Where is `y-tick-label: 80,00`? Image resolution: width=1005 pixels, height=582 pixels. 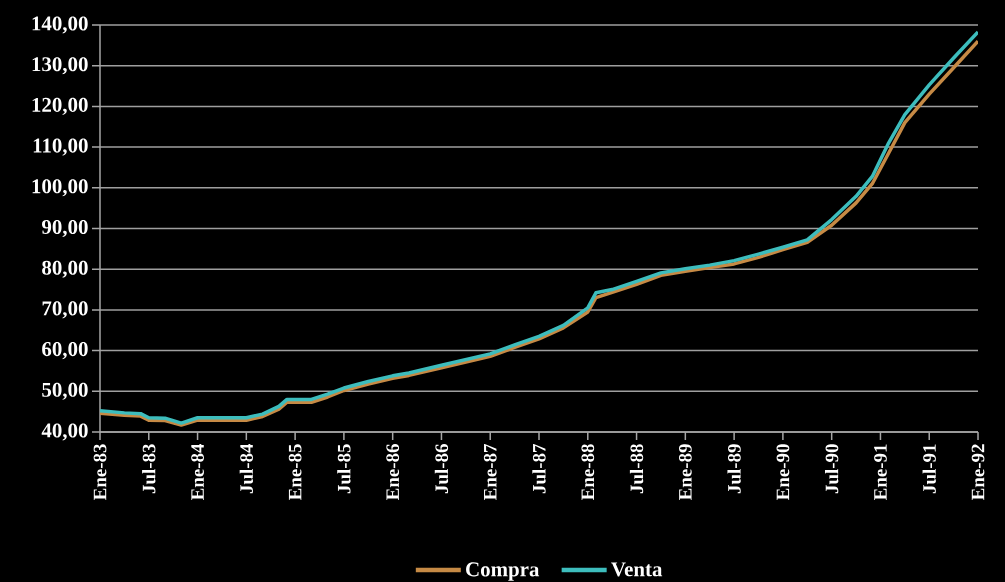 y-tick-label: 80,00 is located at coordinates (65, 269).